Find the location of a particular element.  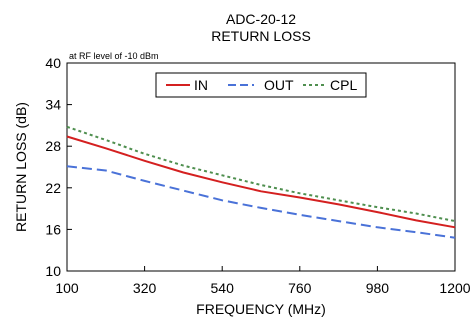

y-tick-label: 10 is located at coordinates (53, 271).